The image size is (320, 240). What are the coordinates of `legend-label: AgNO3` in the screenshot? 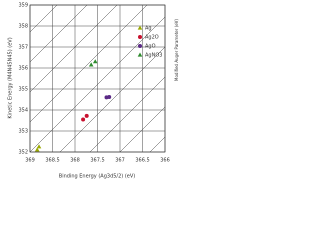 It's located at (153, 56).